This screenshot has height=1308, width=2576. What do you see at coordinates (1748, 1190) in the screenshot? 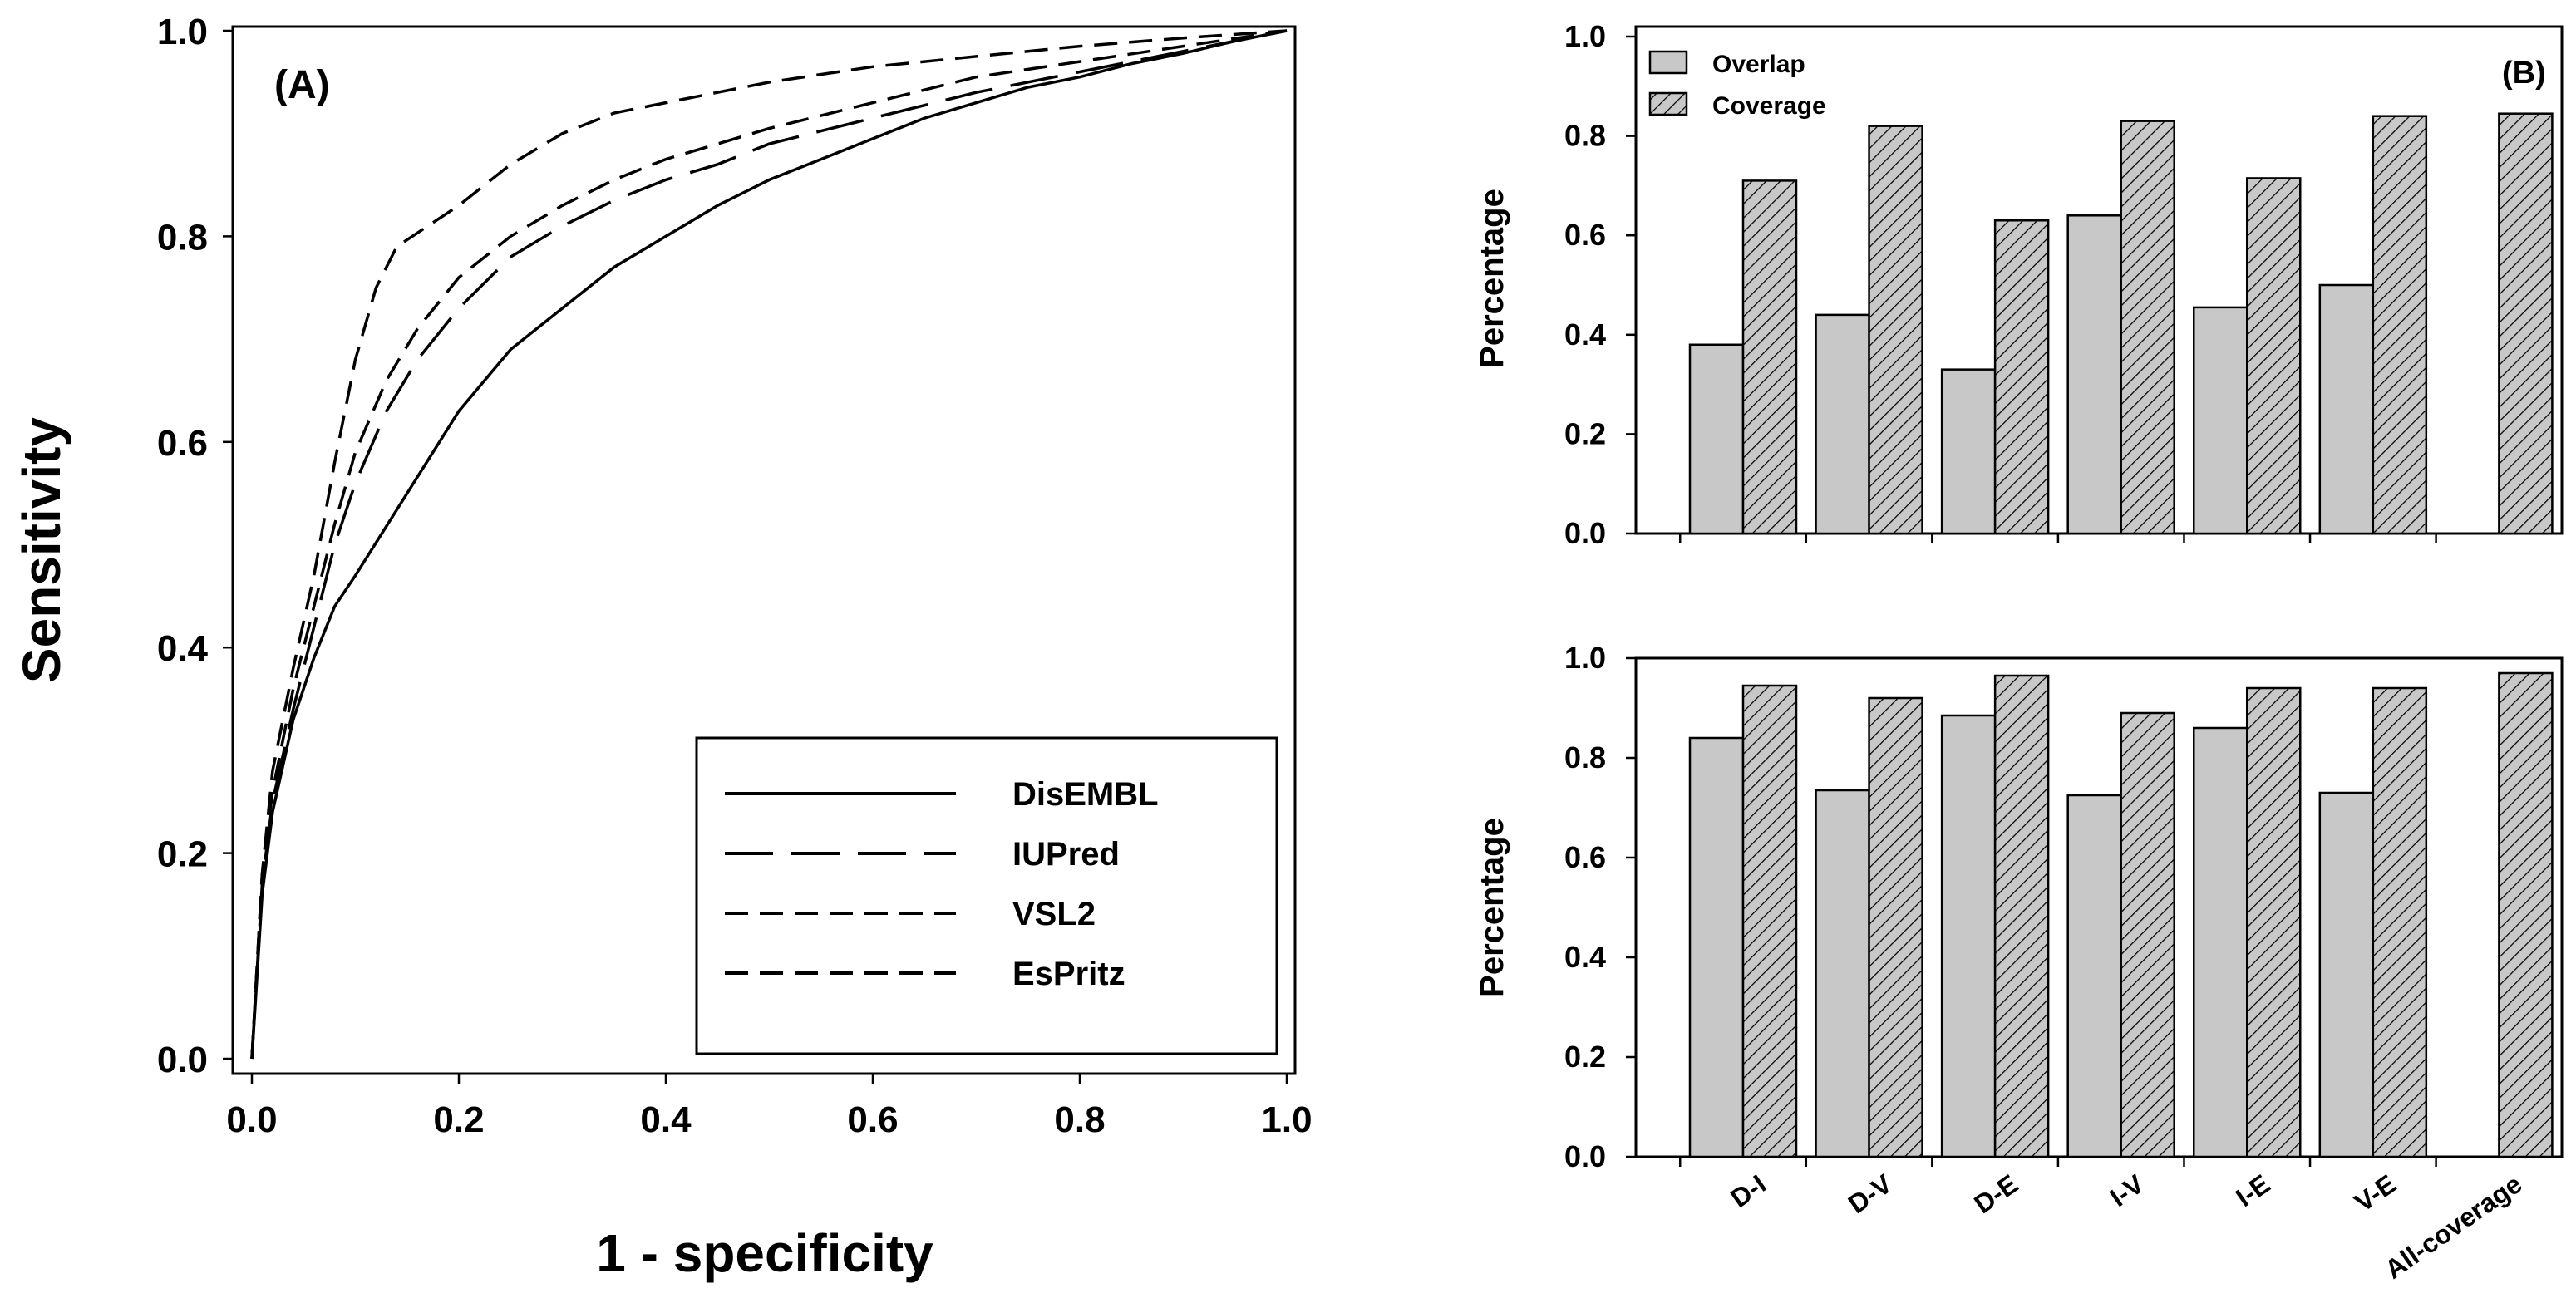
I see `category-label-d-i: D-I` at bounding box center [1748, 1190].